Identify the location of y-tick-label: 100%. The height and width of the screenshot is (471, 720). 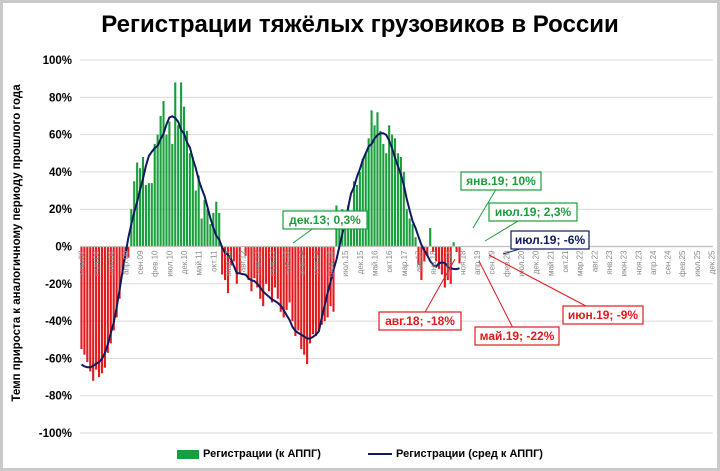
(57, 61).